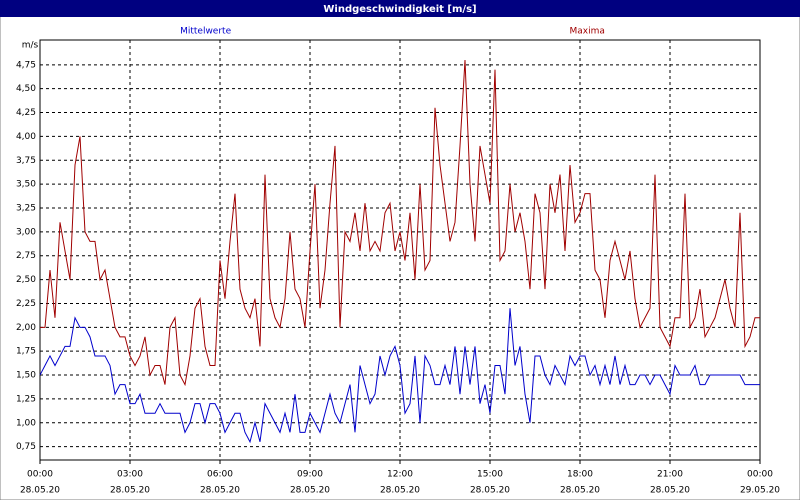  Describe the element at coordinates (400, 475) in the screenshot. I see `x-tick-label: 12:00` at that location.